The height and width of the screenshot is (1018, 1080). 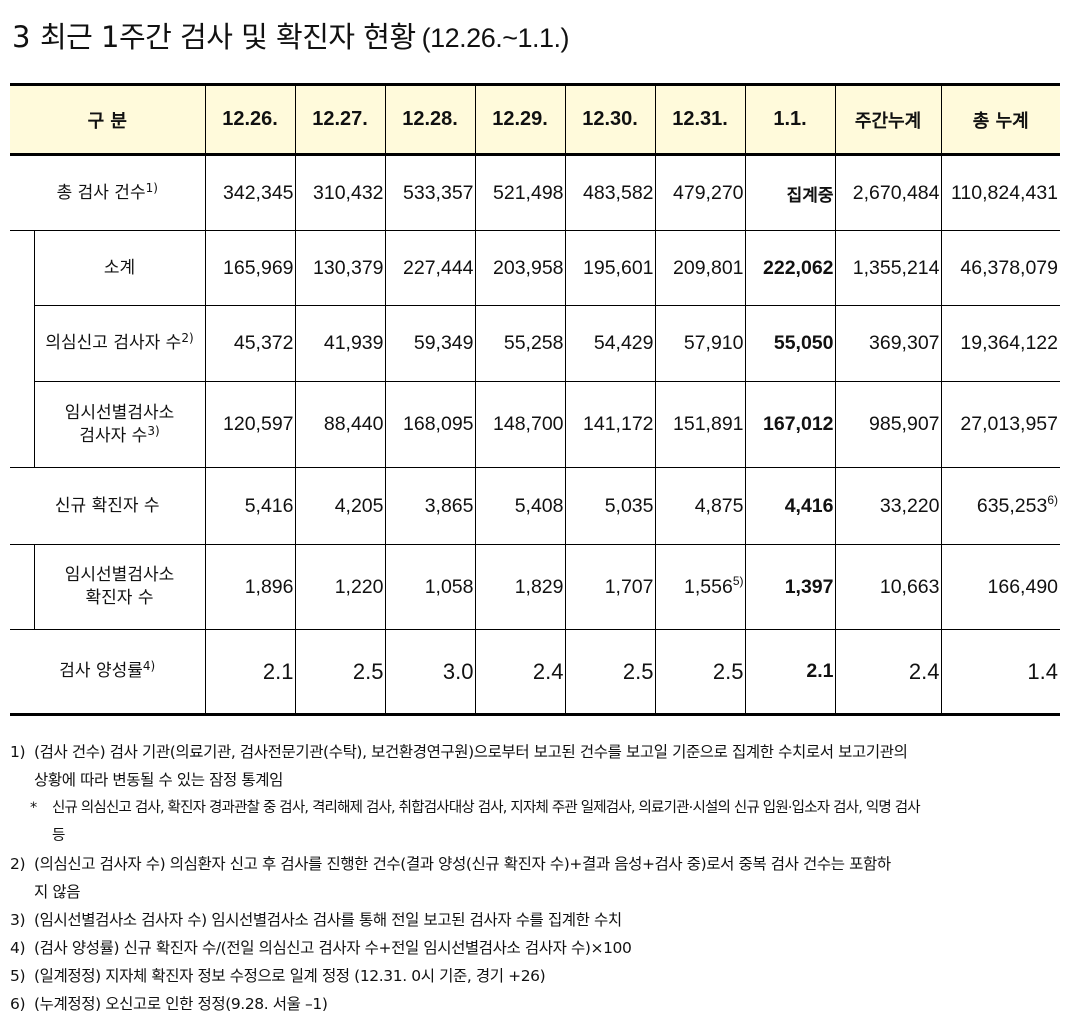 I want to click on table-cell: 521,498, so click(x=520, y=192).